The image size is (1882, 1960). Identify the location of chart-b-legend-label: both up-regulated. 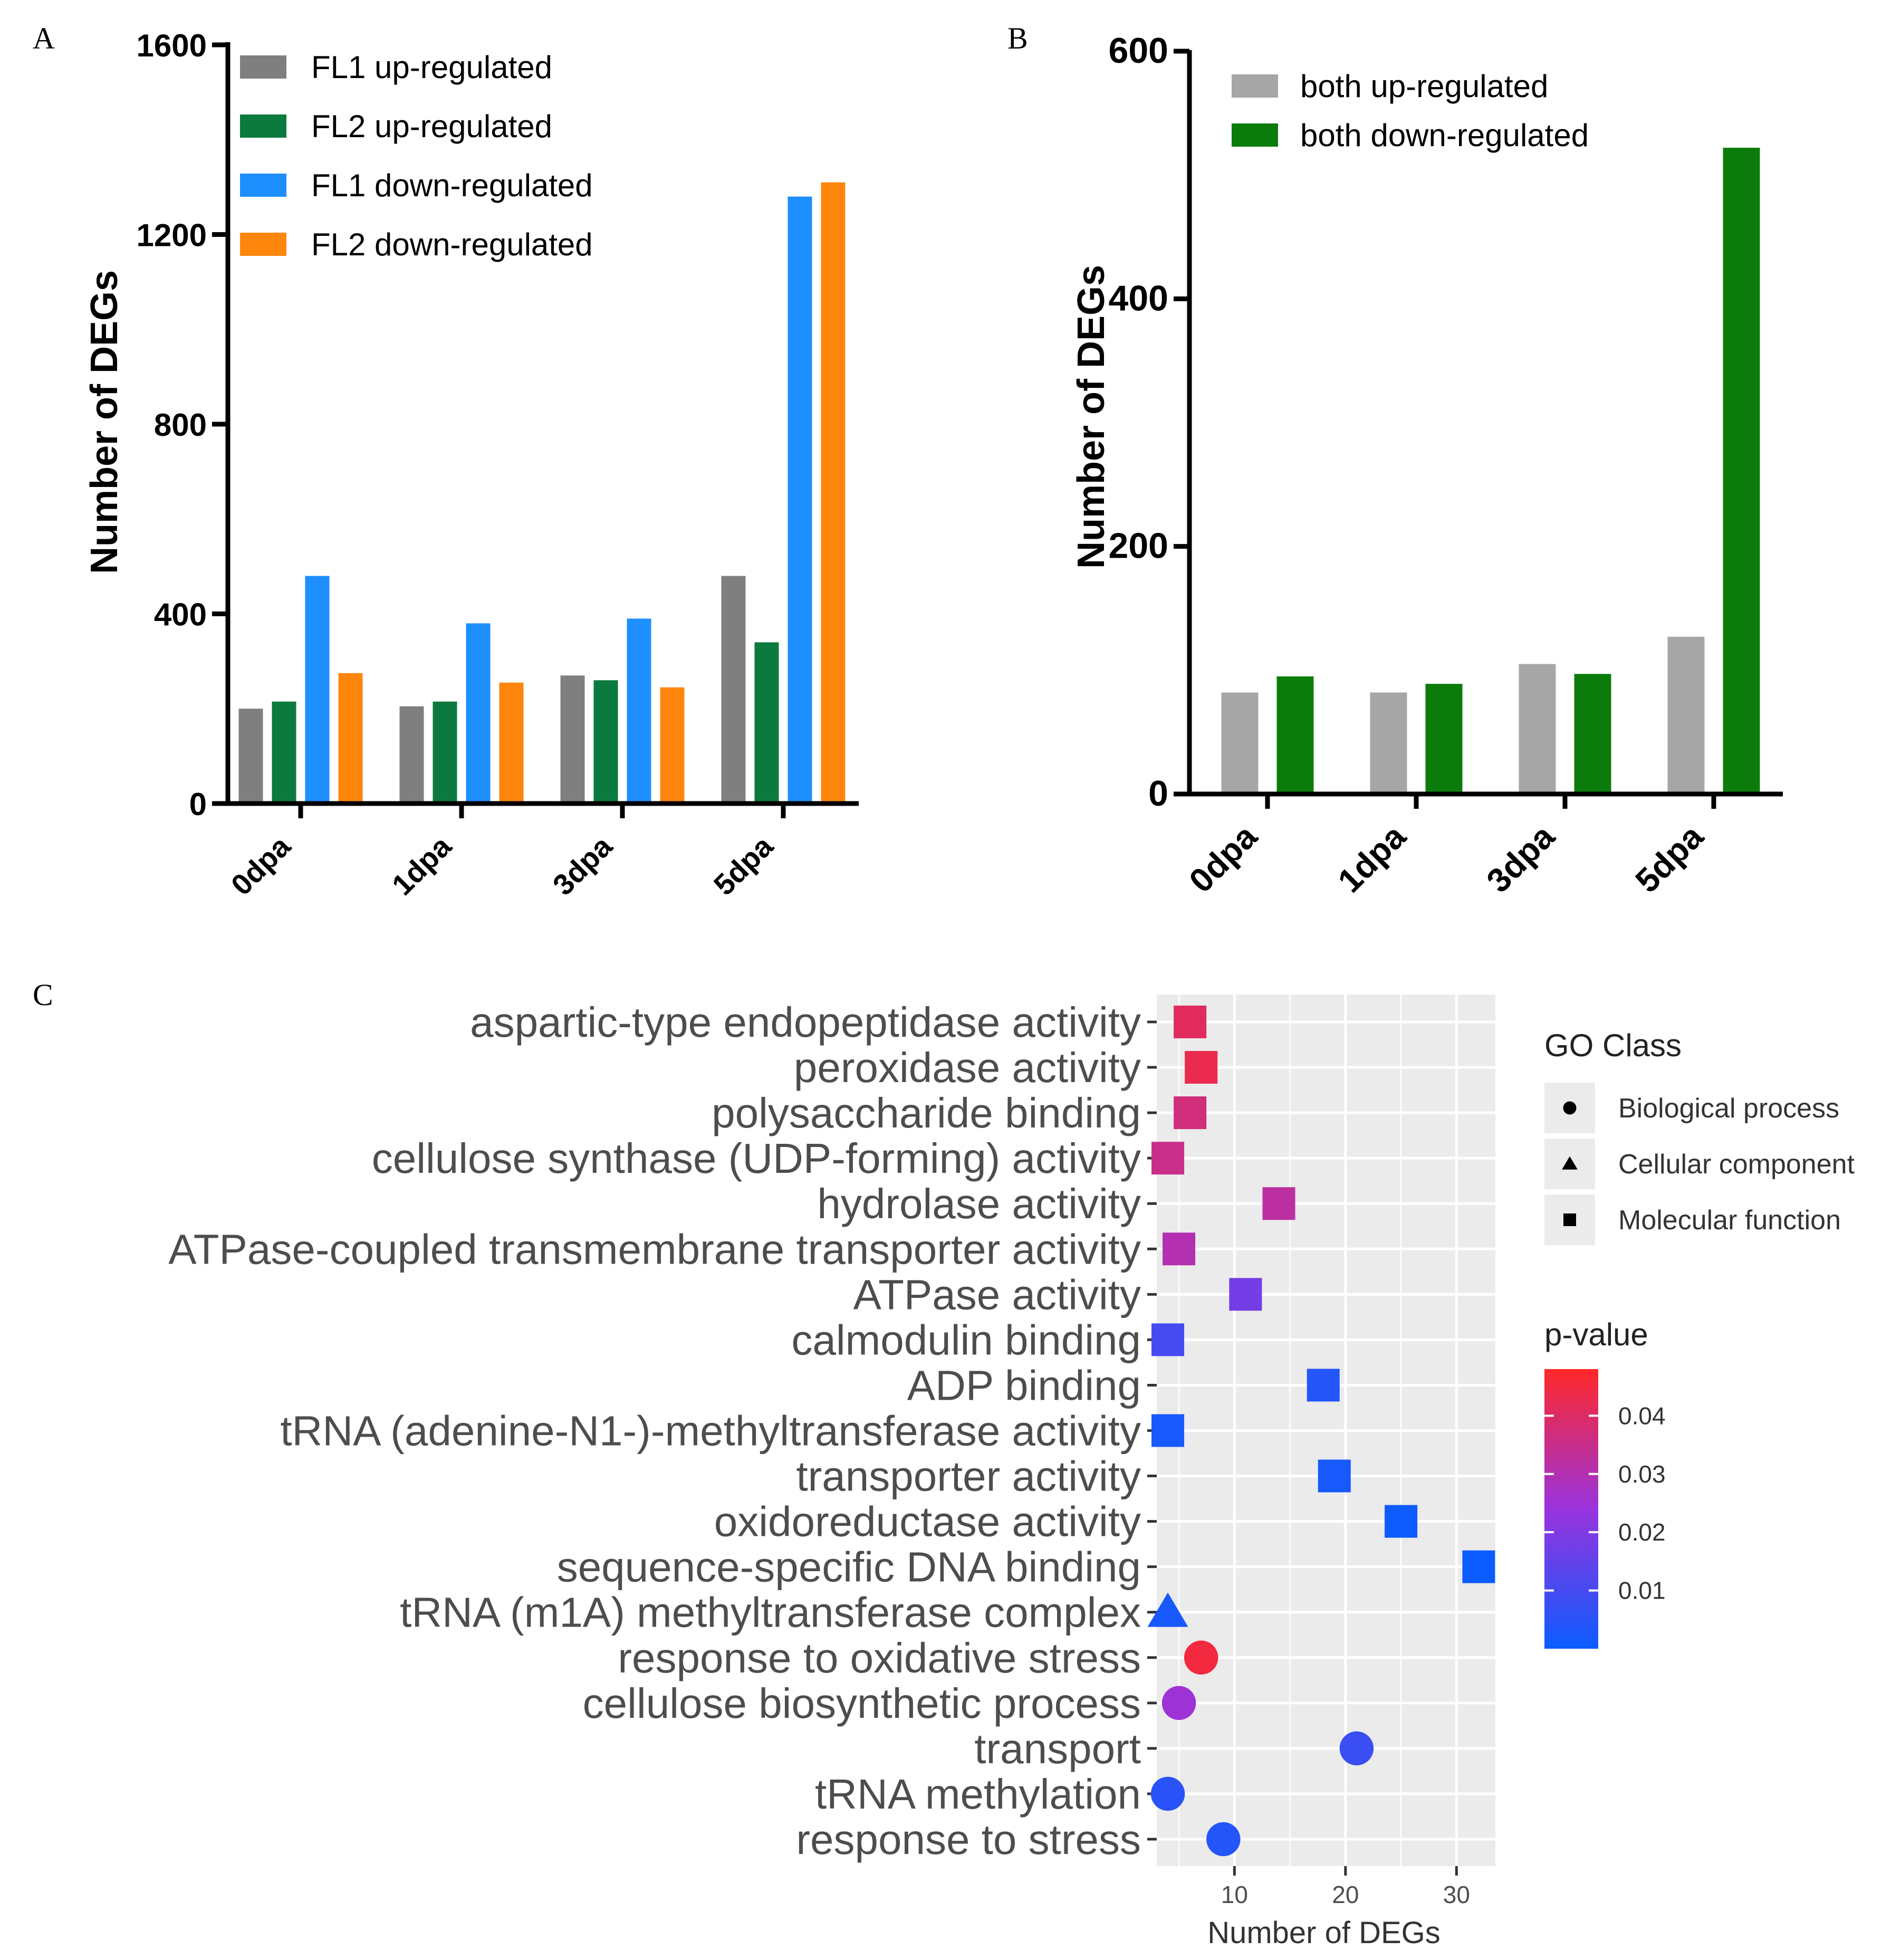
(1424, 86).